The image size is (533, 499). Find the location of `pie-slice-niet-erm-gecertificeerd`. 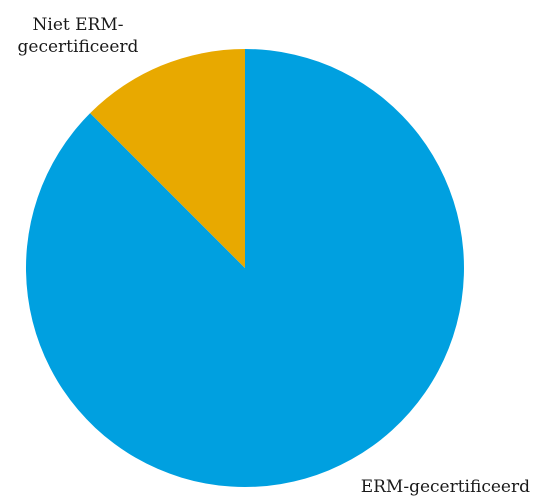

pie-slice-niet-erm-gecertificeerd is located at coordinates (167, 158).